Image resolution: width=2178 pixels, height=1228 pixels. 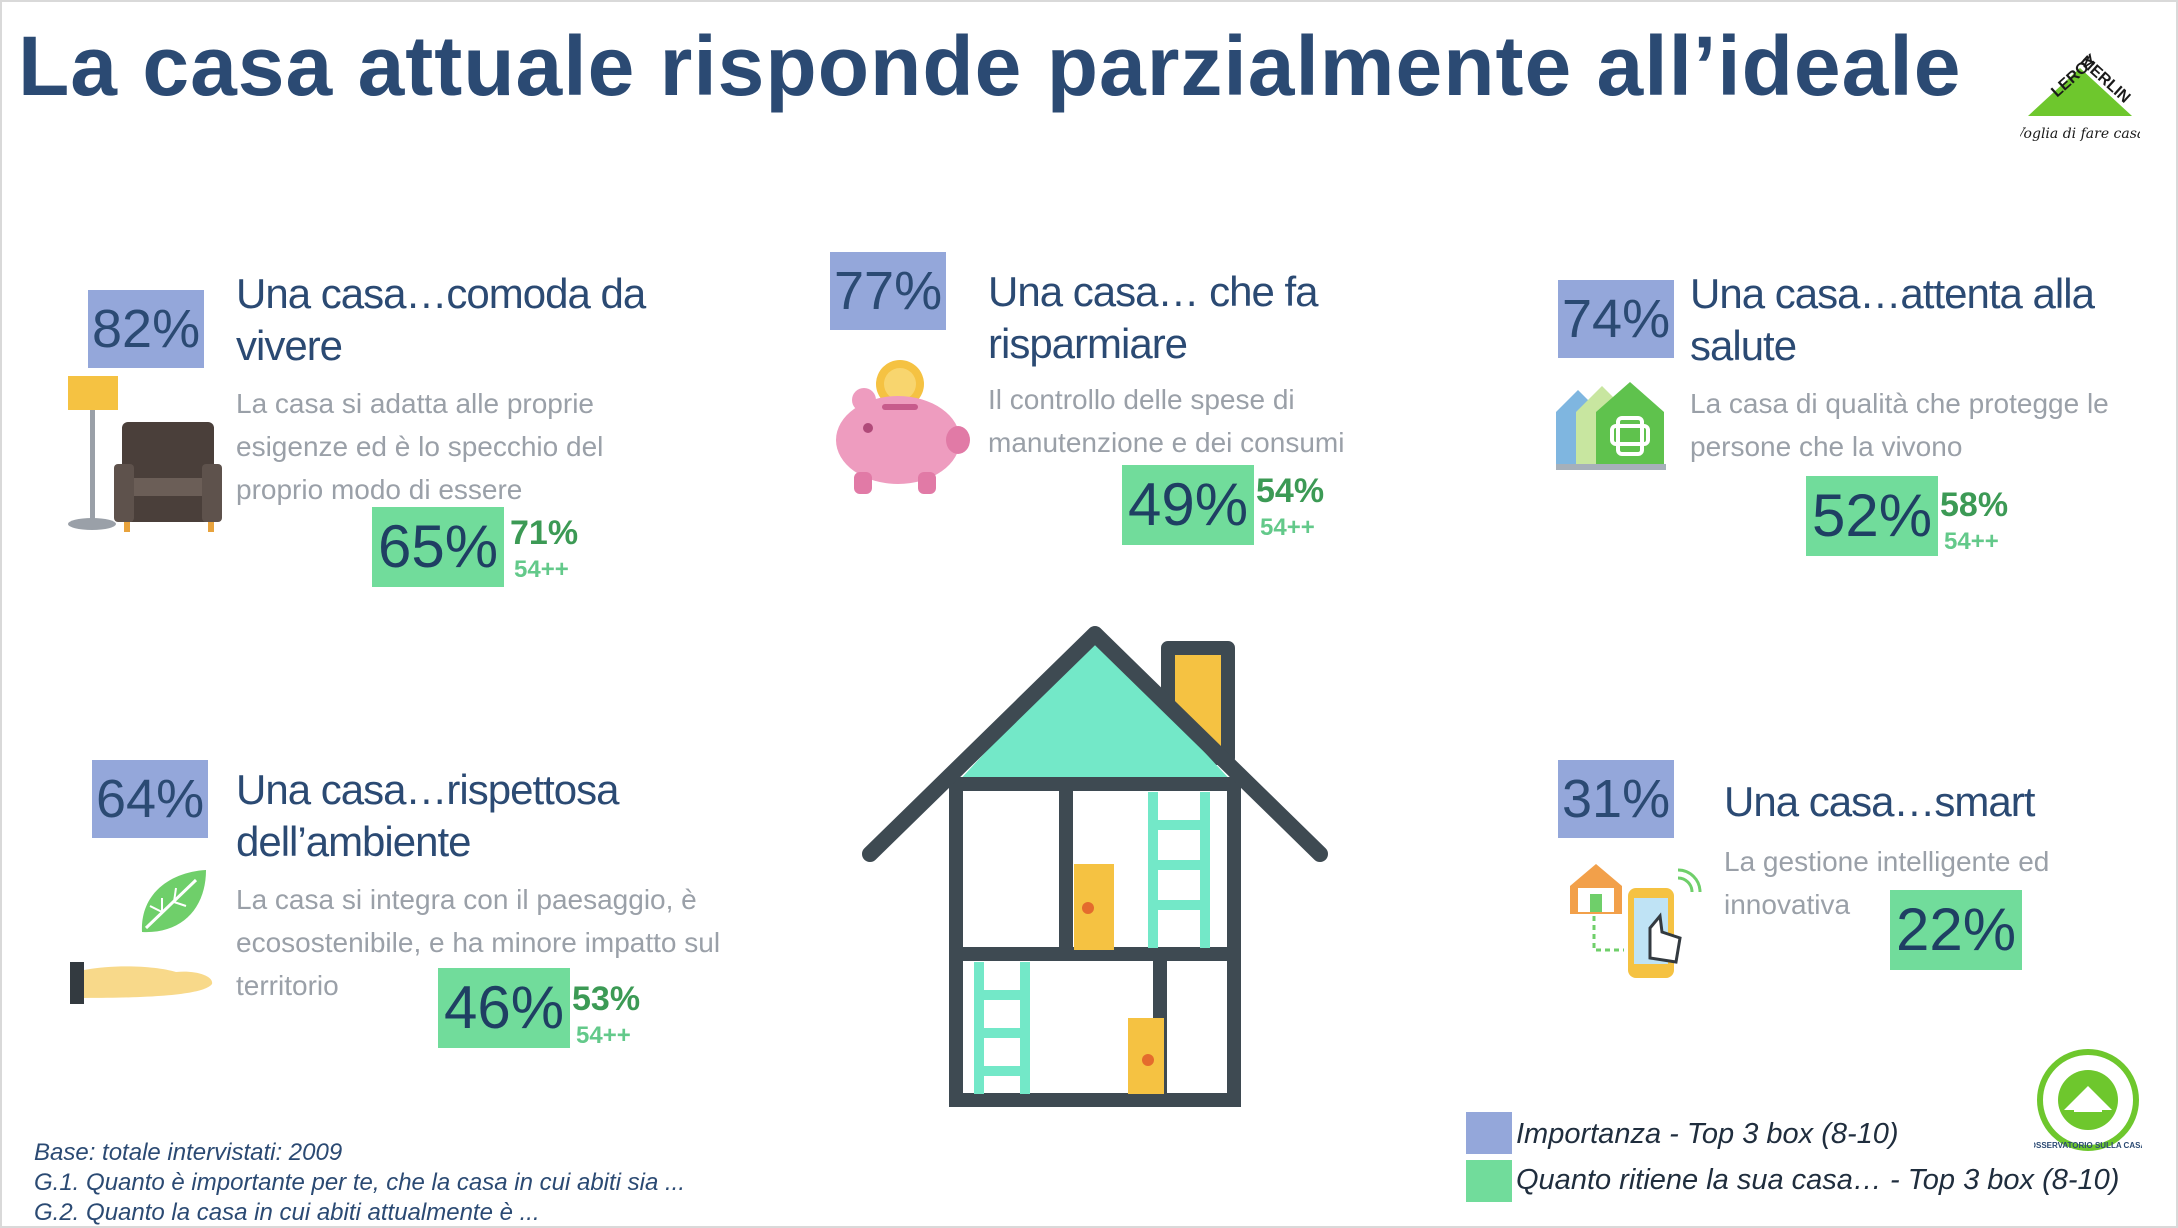 I want to click on current-badge: 52%, so click(x=1872, y=516).